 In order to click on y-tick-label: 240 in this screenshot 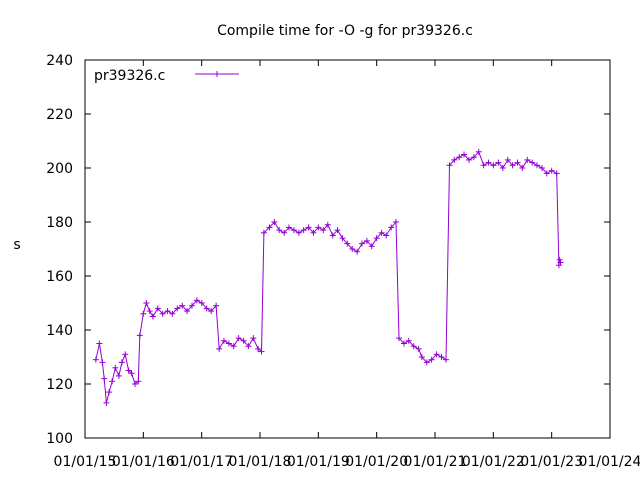, I will do `click(59, 61)`.